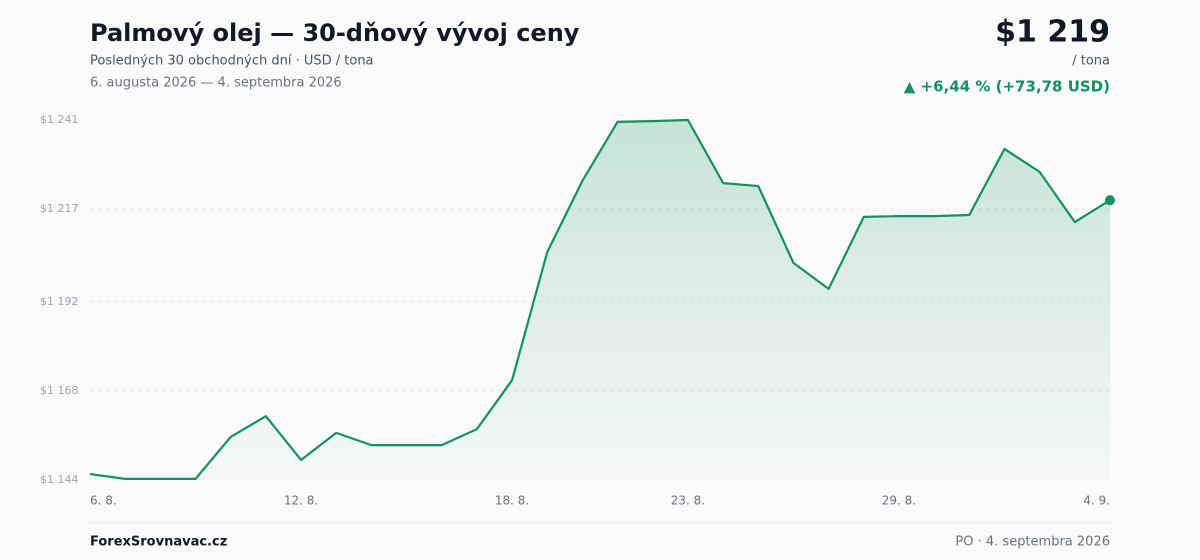 The width and height of the screenshot is (1200, 560). Describe the element at coordinates (301, 501) in the screenshot. I see `x-tick-label: 12. 8.` at that location.